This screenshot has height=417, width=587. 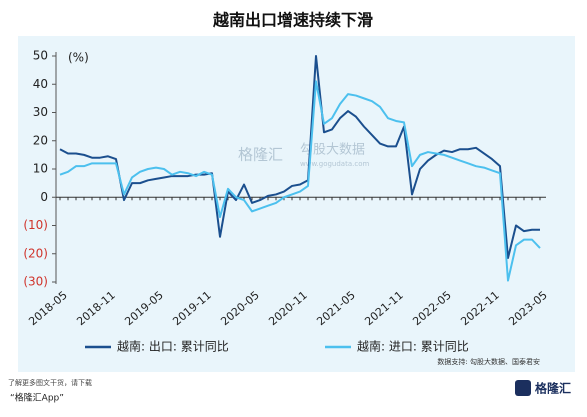 I want to click on watermark: www.gogudata.com, so click(x=334, y=164).